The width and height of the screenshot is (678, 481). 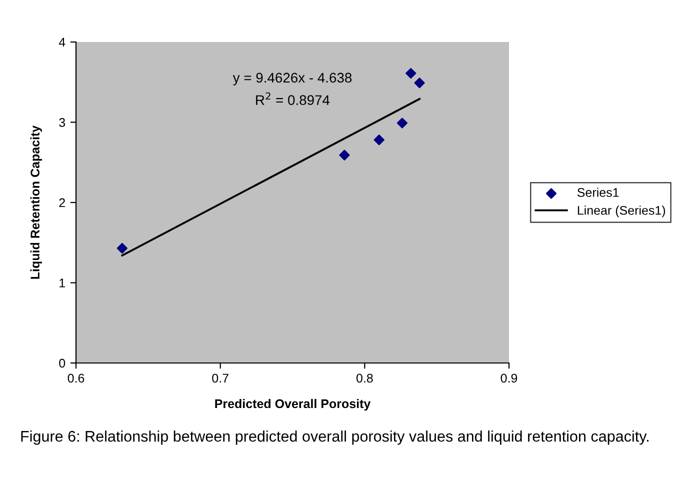 I want to click on y-tick-label: 0, so click(x=62, y=363).